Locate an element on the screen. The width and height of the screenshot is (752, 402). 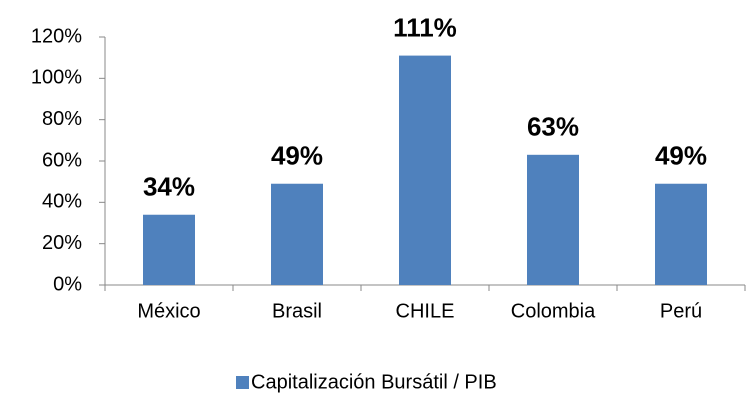
data-label: 34% is located at coordinates (169, 187).